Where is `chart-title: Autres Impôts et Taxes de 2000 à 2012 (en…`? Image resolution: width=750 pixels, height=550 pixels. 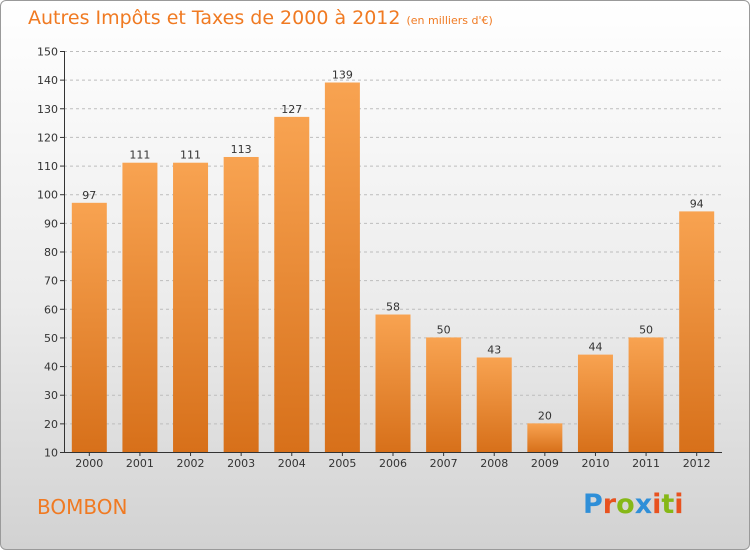 chart-title: Autres Impôts et Taxes de 2000 à 2012 (en… is located at coordinates (260, 18).